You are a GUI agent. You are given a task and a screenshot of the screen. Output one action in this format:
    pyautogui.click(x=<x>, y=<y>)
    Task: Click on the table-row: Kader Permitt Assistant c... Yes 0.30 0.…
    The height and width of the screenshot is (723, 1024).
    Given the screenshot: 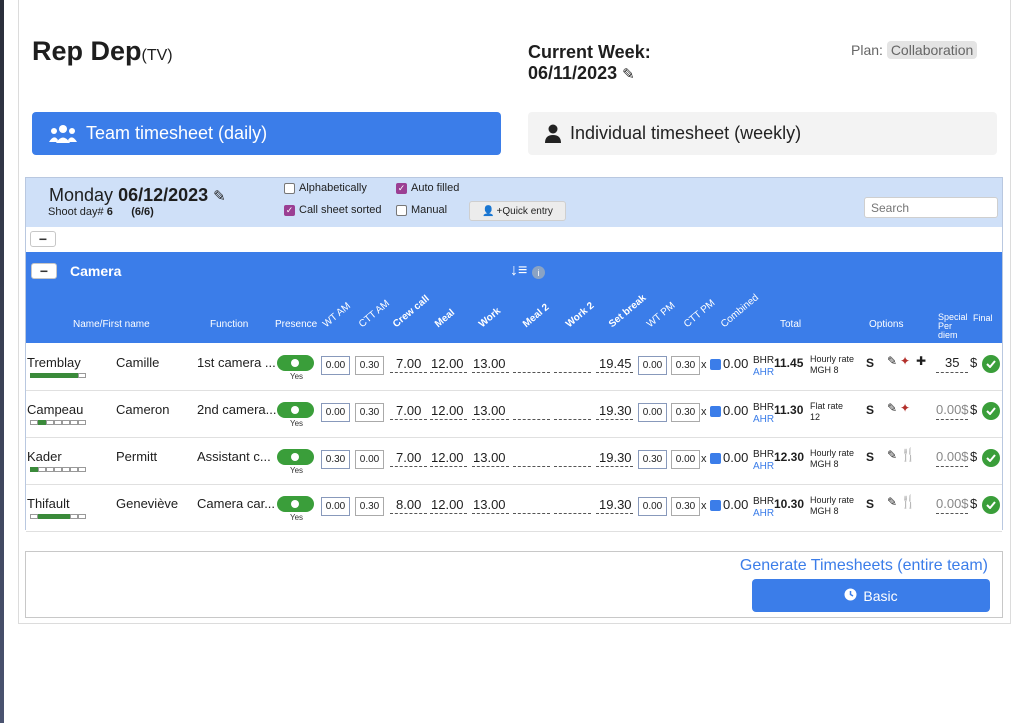 What is the action you would take?
    pyautogui.click(x=514, y=461)
    